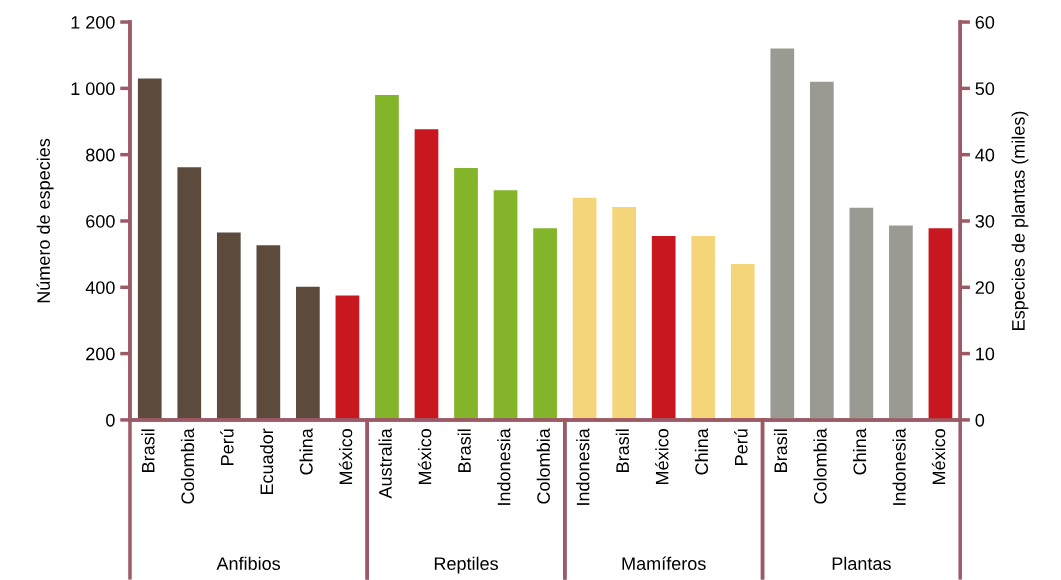 The image size is (1061, 580). Describe the element at coordinates (100, 288) in the screenshot. I see `y-tick-label: 400` at that location.